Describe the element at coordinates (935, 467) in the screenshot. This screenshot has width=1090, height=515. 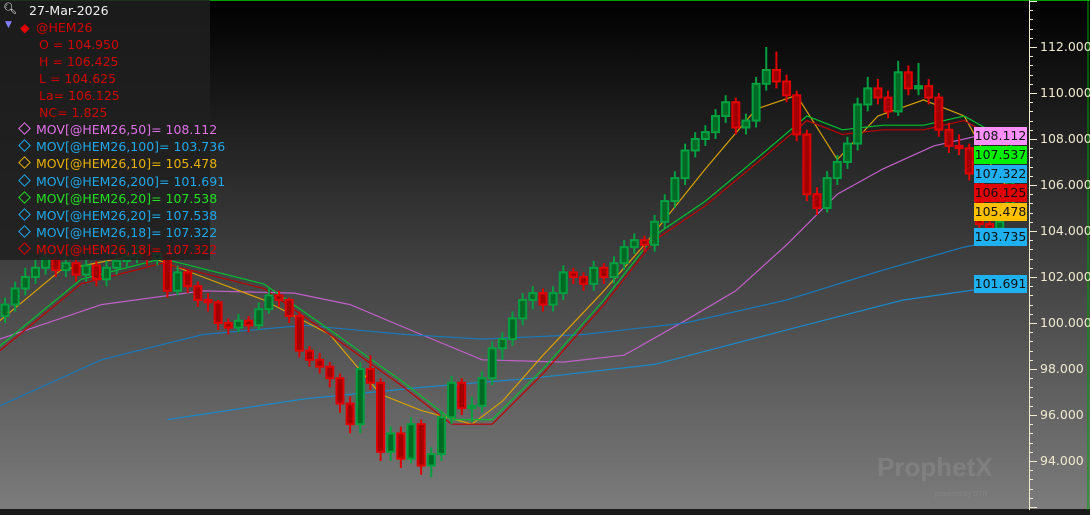
I see `svg-text: ProphetX` at that location.